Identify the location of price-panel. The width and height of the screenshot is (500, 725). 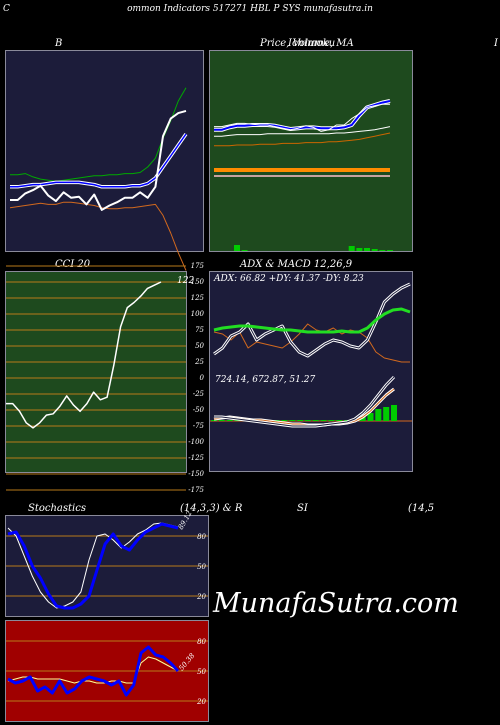
(311, 151).